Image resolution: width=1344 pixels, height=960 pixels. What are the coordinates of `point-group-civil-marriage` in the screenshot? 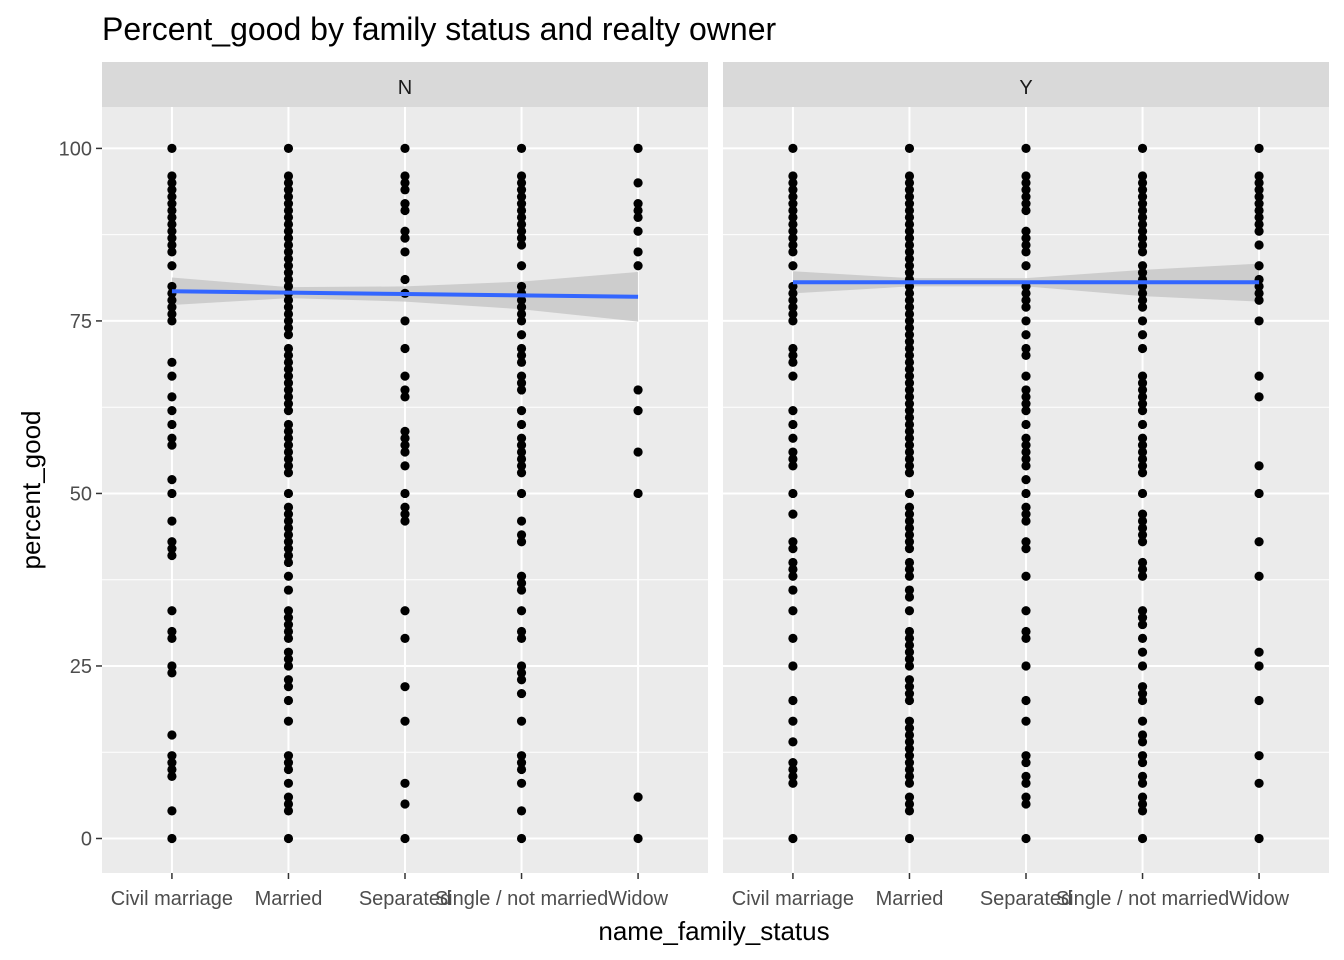 It's located at (793, 493).